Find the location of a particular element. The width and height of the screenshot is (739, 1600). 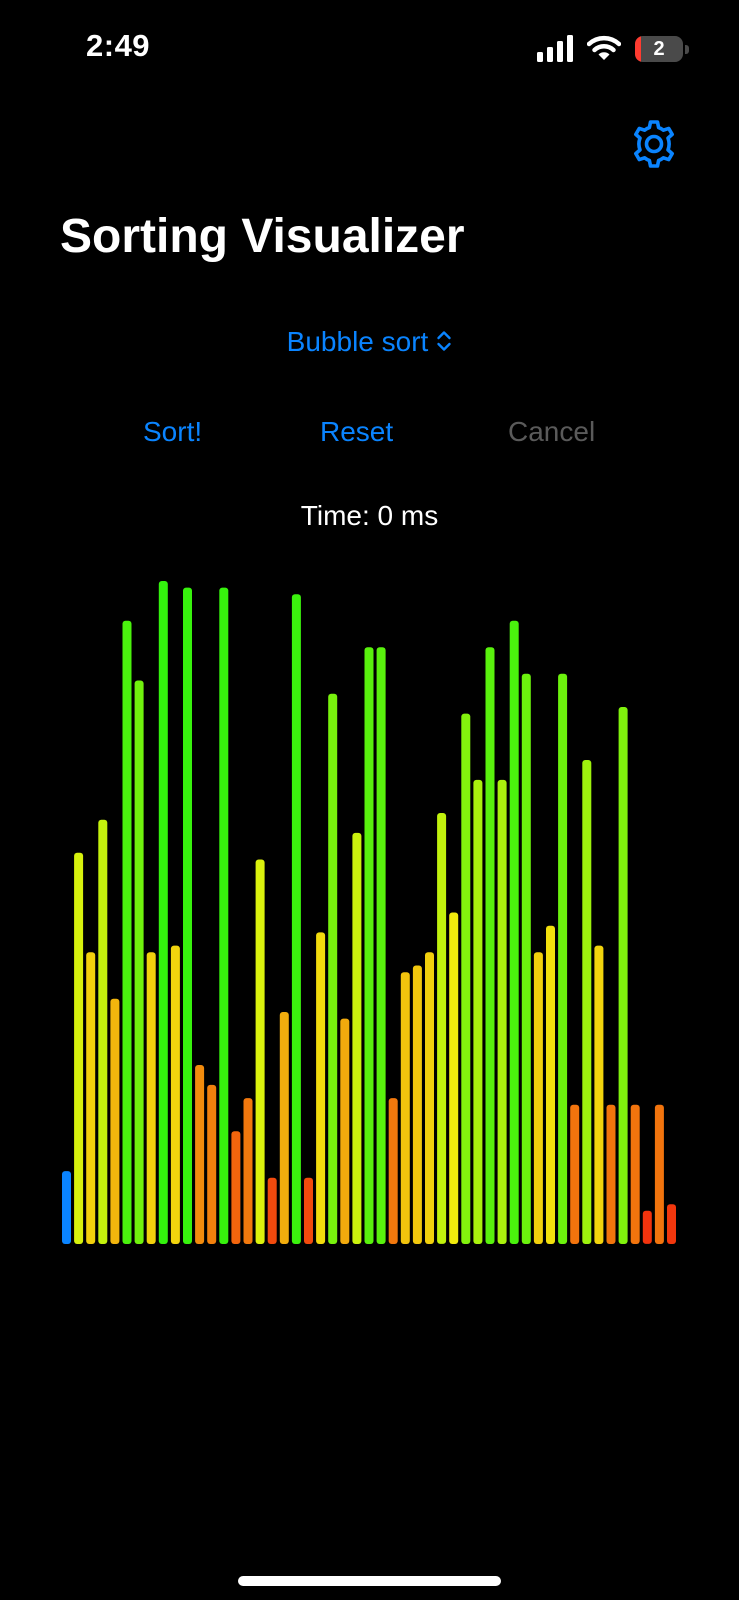

reset-button: Reset is located at coordinates (357, 431).